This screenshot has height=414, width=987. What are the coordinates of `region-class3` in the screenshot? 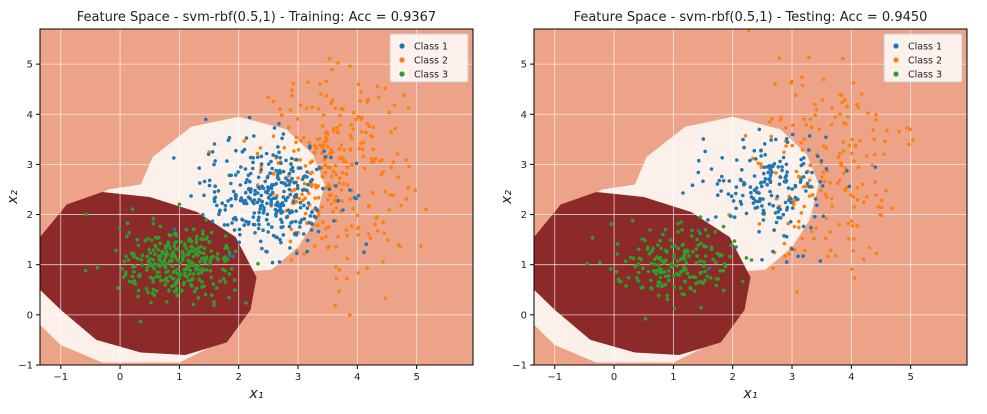 It's located at (642, 273).